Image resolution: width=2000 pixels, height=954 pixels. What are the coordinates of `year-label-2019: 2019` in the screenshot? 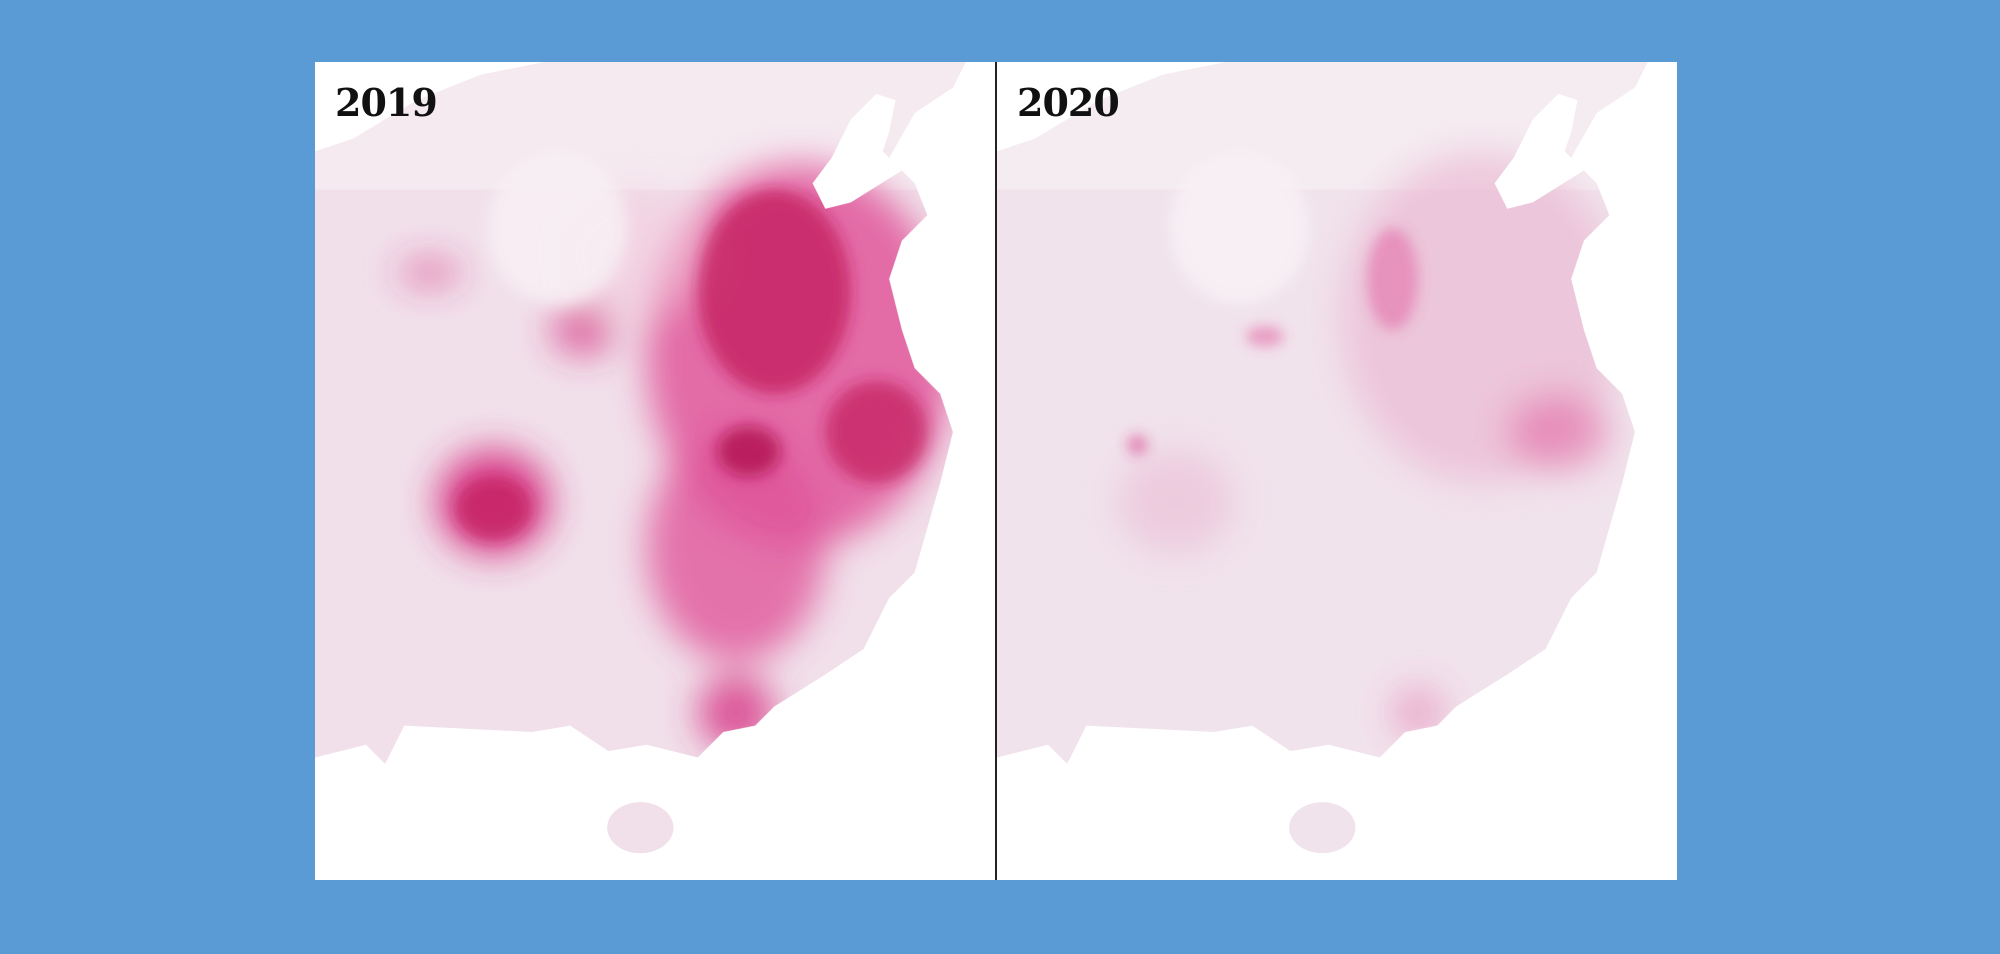 It's located at (386, 102).